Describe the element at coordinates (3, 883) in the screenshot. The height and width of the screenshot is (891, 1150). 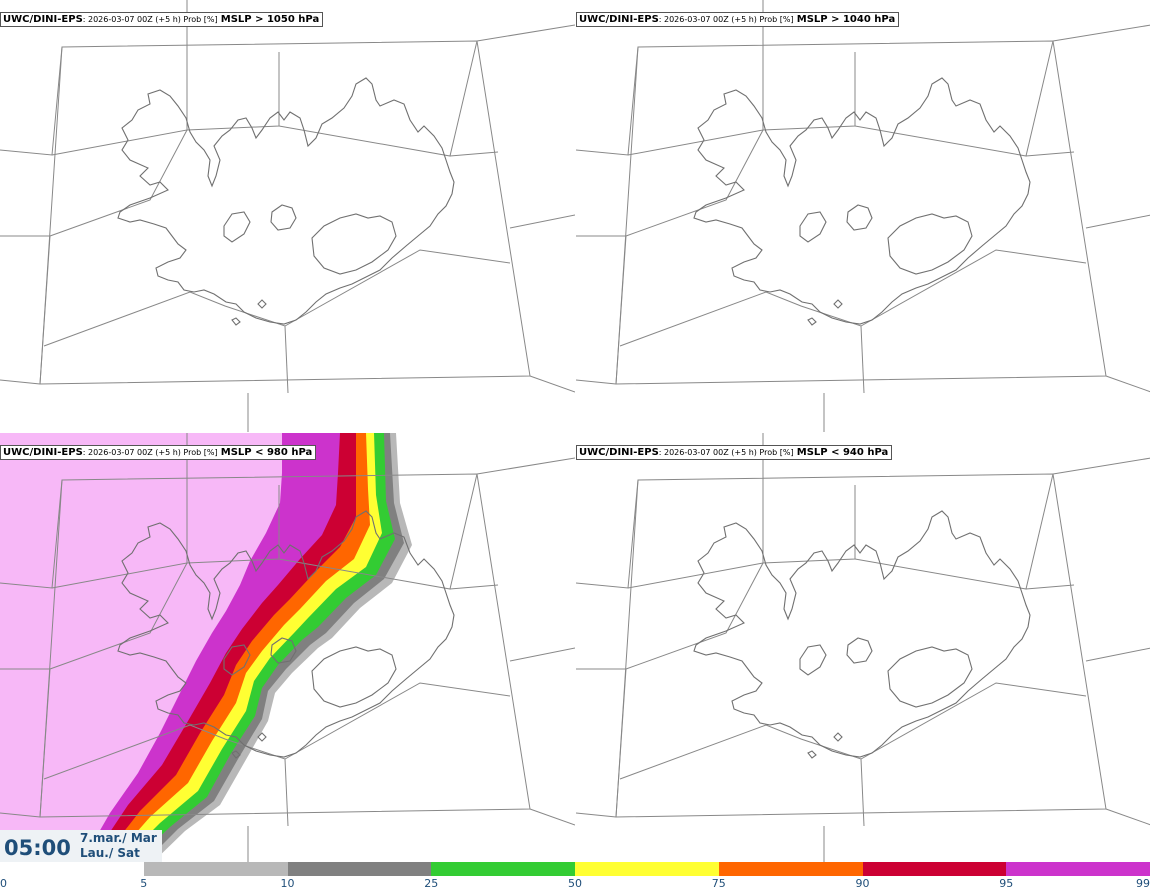
I see `colorbar-tick-label: 0` at that location.